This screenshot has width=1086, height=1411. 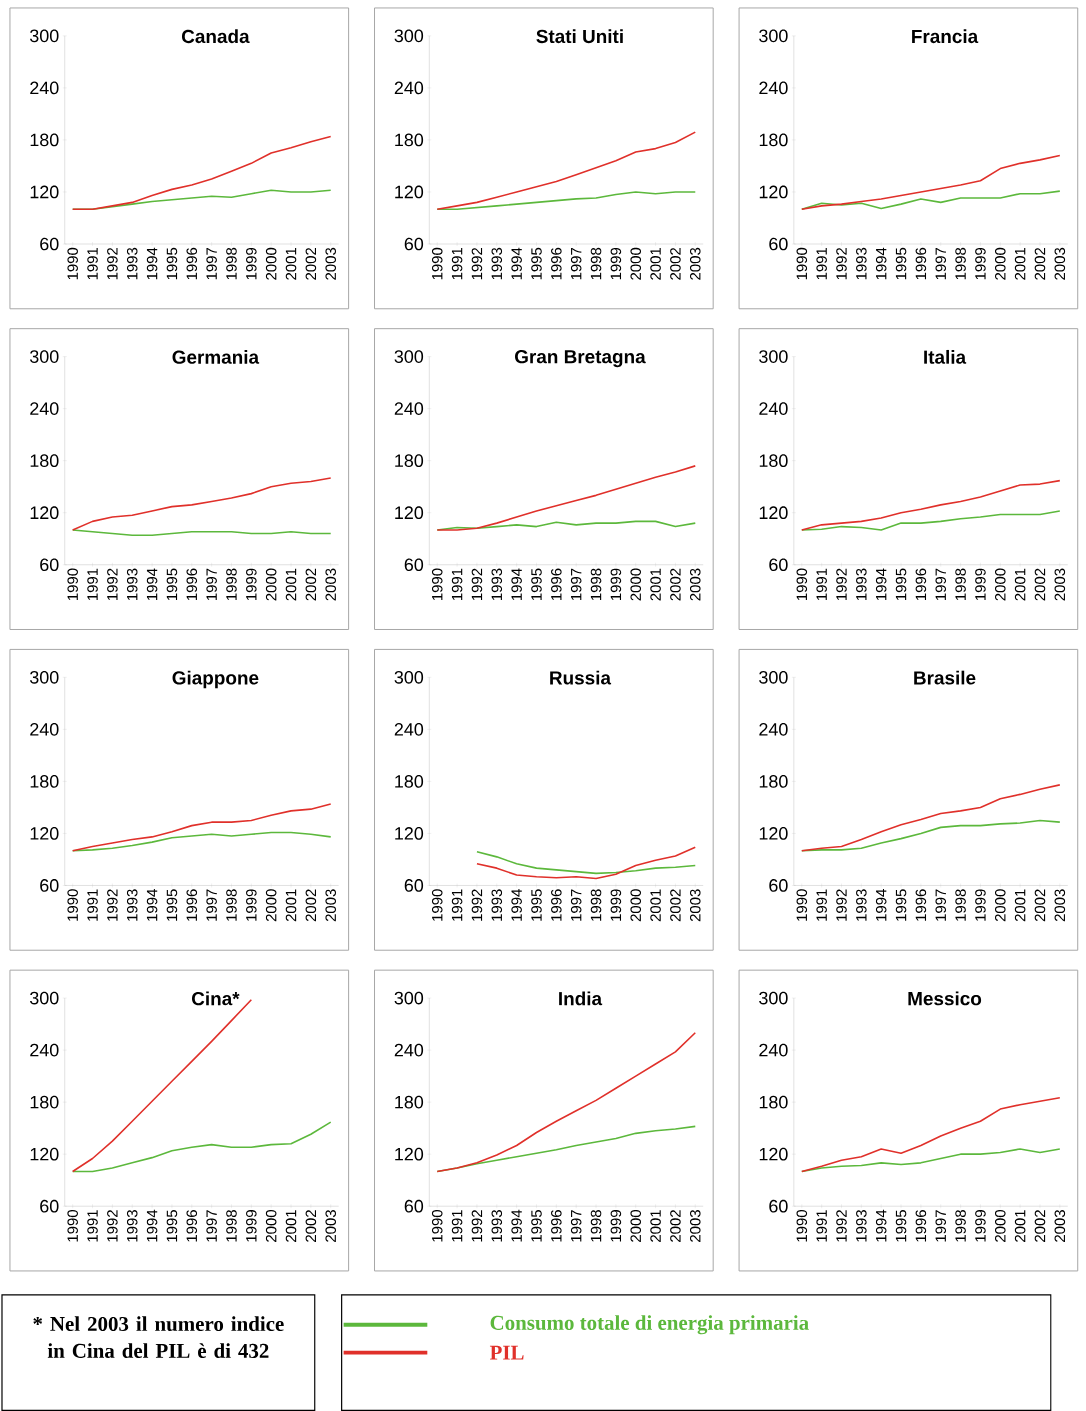 I want to click on chart-title: Francia, so click(x=945, y=36).